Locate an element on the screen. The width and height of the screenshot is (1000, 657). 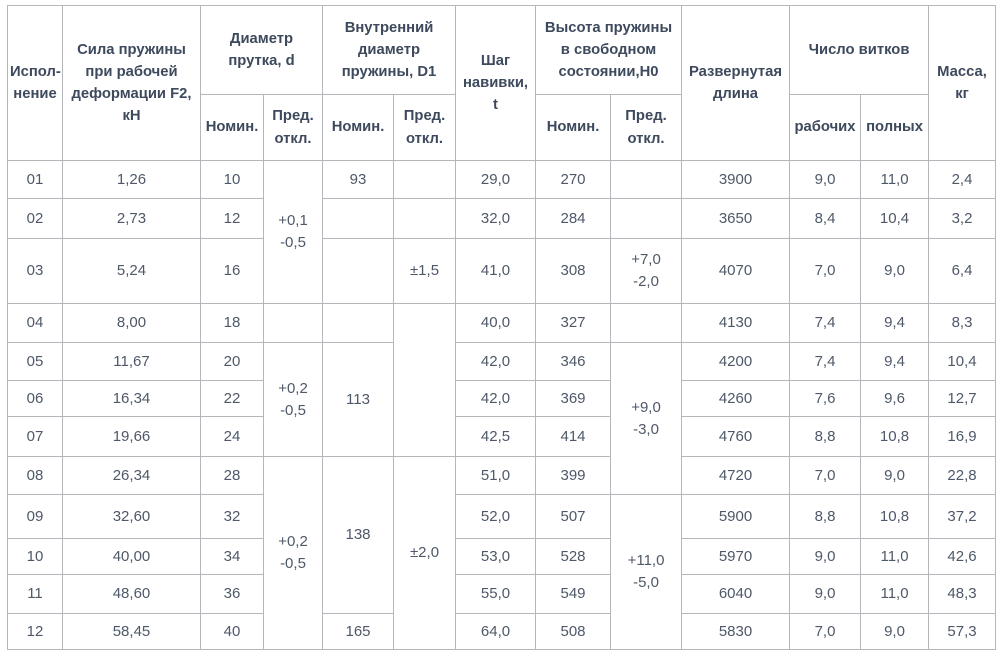
cell-pitch: 55,0 is located at coordinates (495, 594).